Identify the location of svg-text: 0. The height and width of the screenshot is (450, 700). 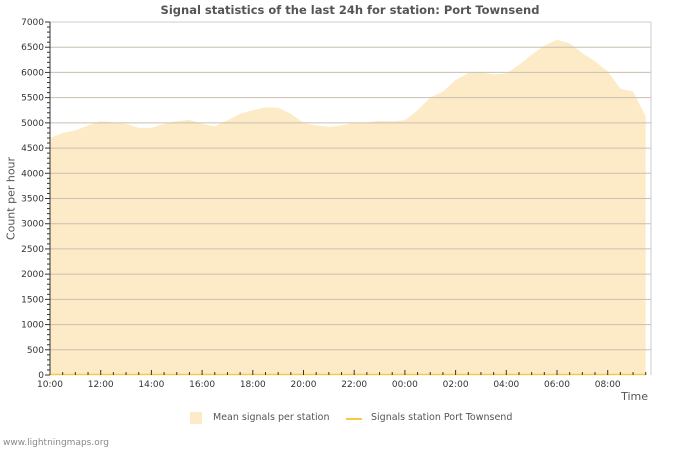
(41, 376).